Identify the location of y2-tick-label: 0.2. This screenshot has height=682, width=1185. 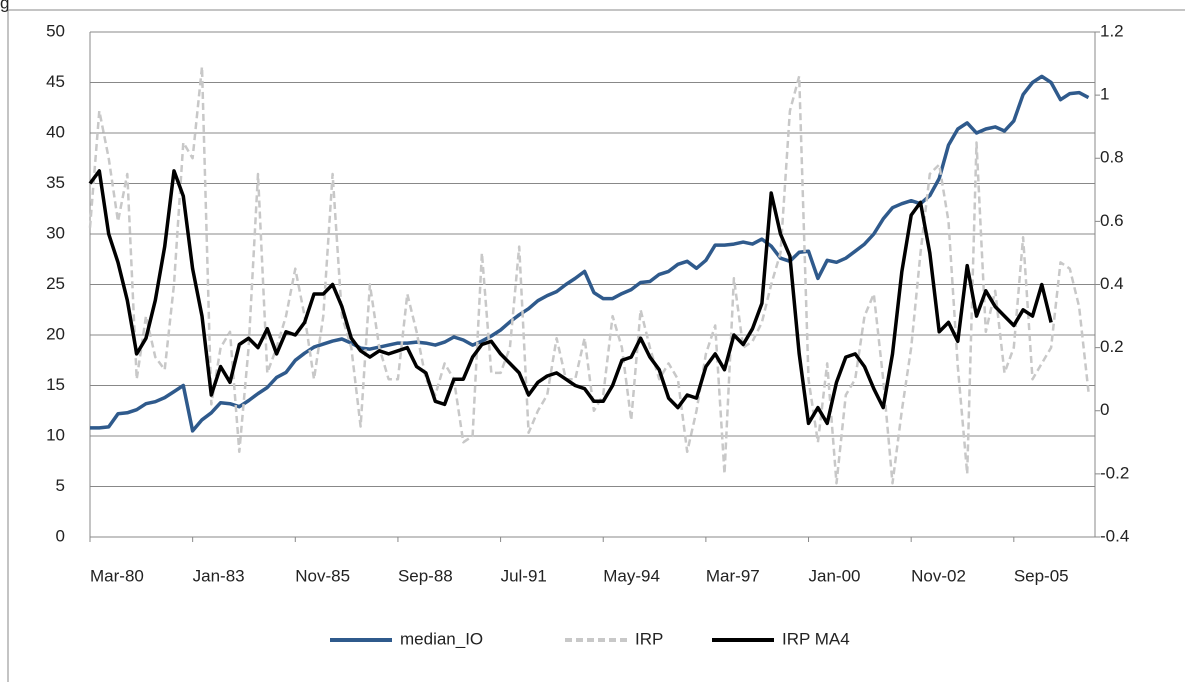
(1112, 346).